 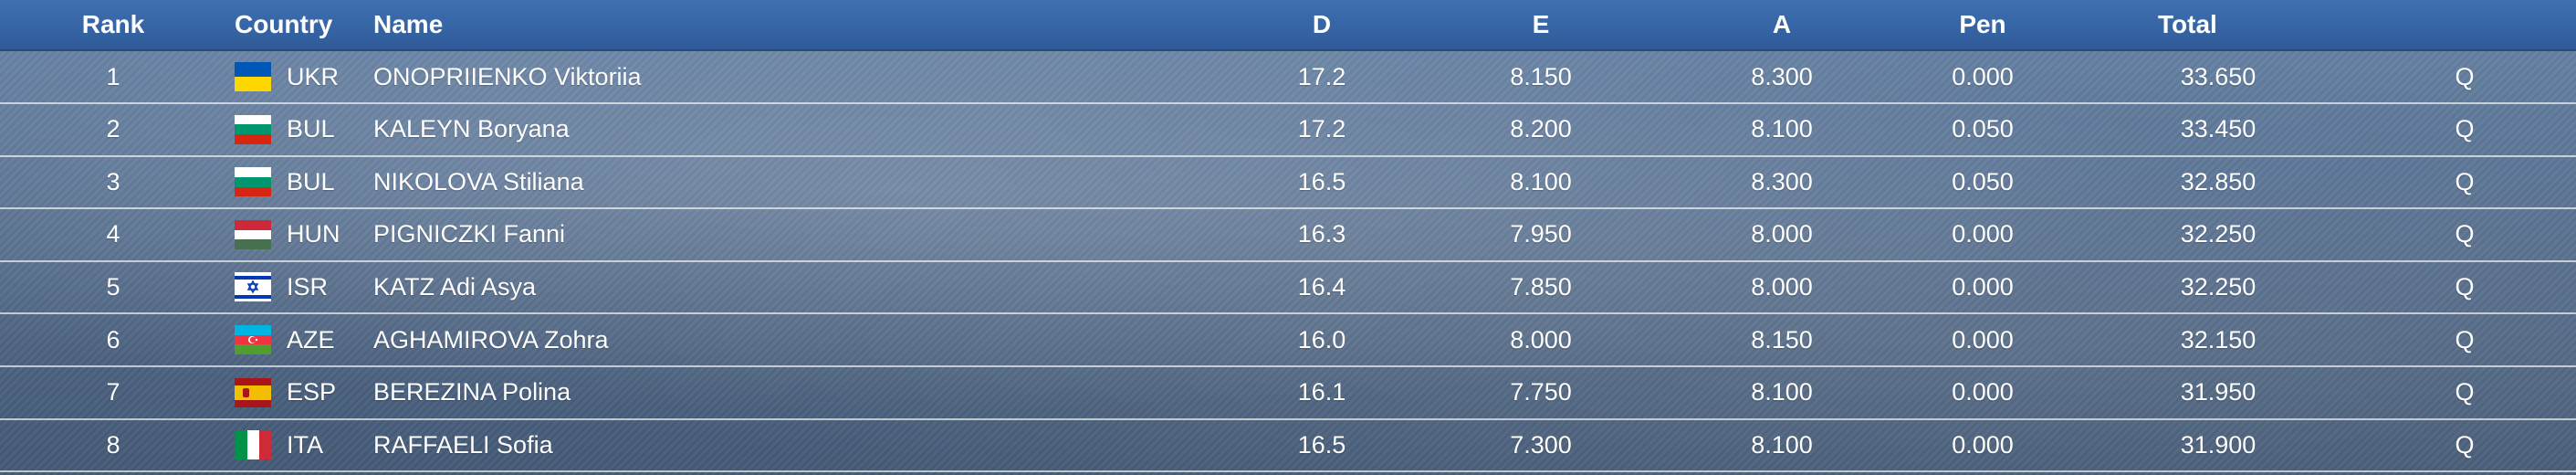 I want to click on e-score: 8.200, so click(x=1541, y=129).